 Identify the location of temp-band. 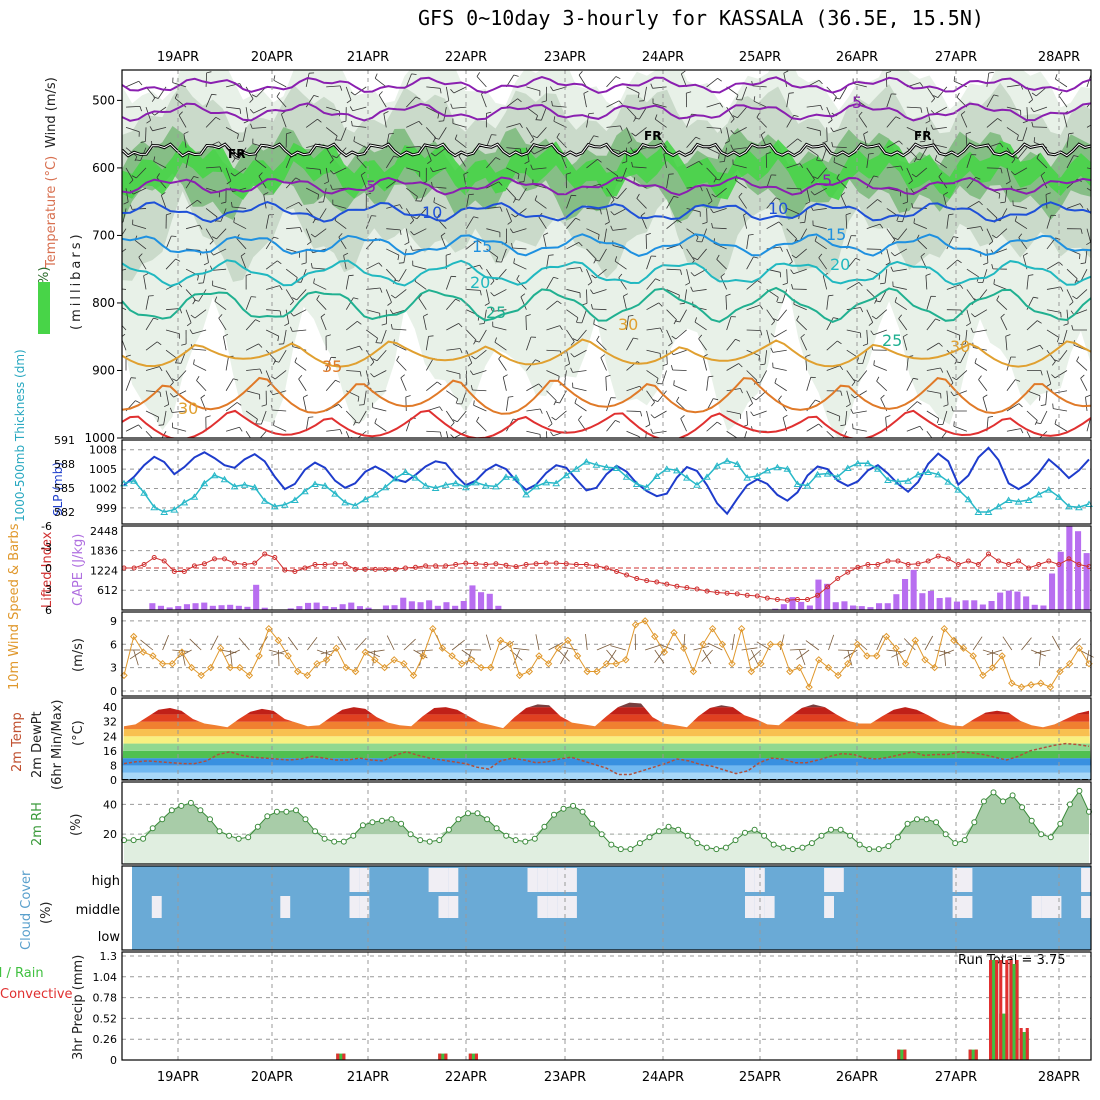
(606, 769).